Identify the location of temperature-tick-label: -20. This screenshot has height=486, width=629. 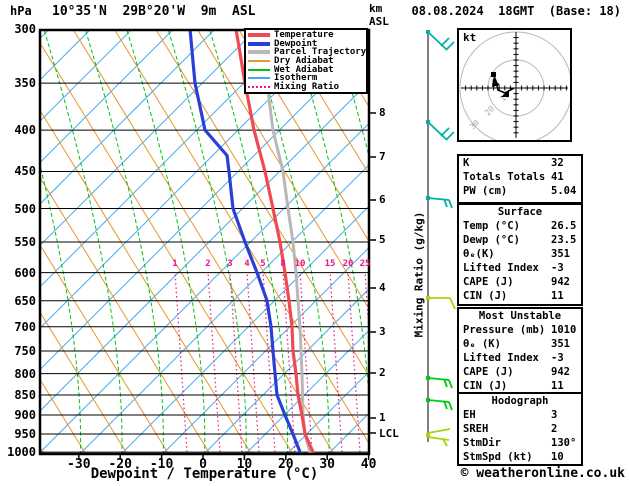
(120, 464).